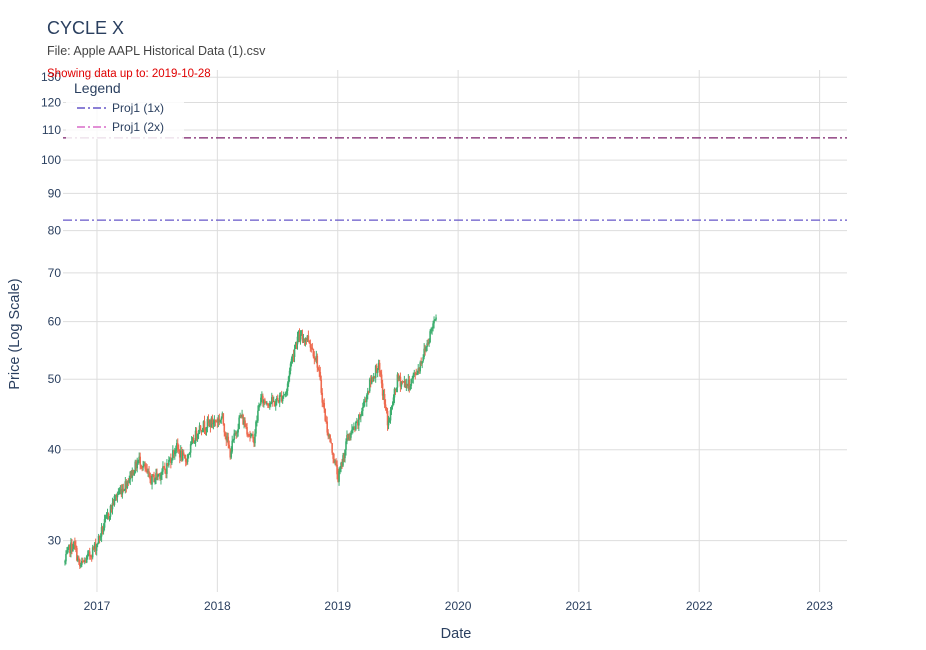 The image size is (926, 650). What do you see at coordinates (51, 103) in the screenshot?
I see `y-tick-label: 120` at bounding box center [51, 103].